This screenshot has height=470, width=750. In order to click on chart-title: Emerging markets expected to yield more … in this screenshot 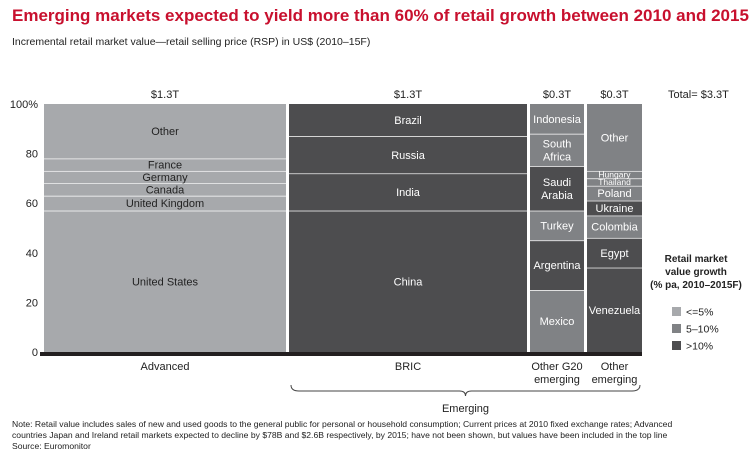, I will do `click(380, 15)`.